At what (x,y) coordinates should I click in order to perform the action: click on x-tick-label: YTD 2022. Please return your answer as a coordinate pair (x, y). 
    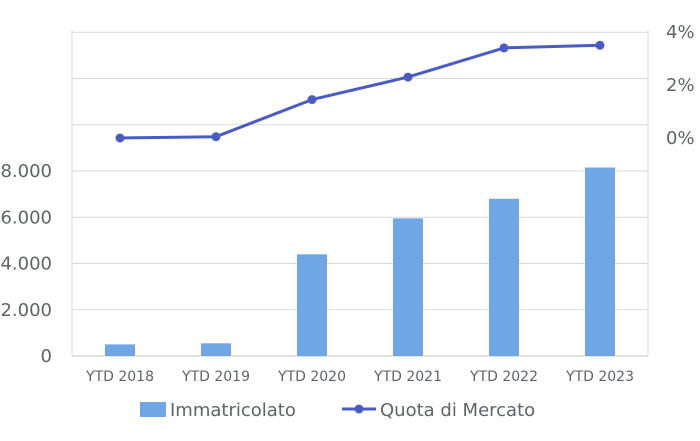
    Looking at the image, I should click on (503, 377).